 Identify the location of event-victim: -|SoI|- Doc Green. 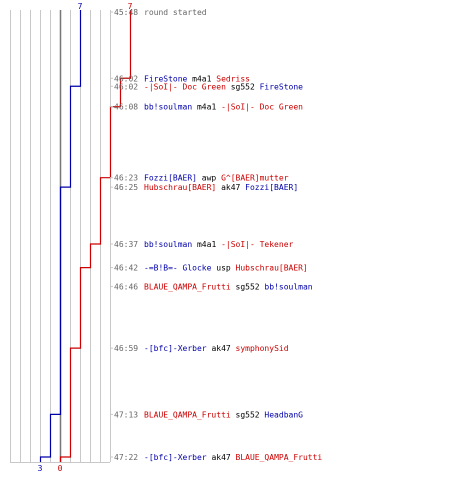
(262, 107).